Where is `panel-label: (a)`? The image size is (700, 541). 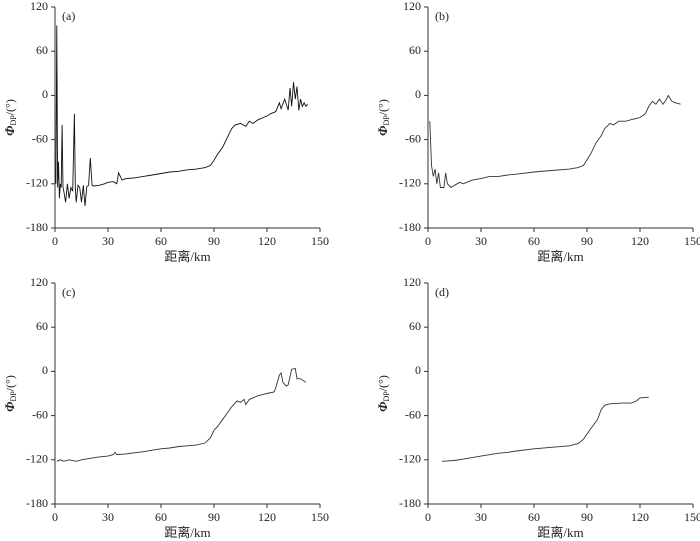
panel-label: (a) is located at coordinates (68, 16).